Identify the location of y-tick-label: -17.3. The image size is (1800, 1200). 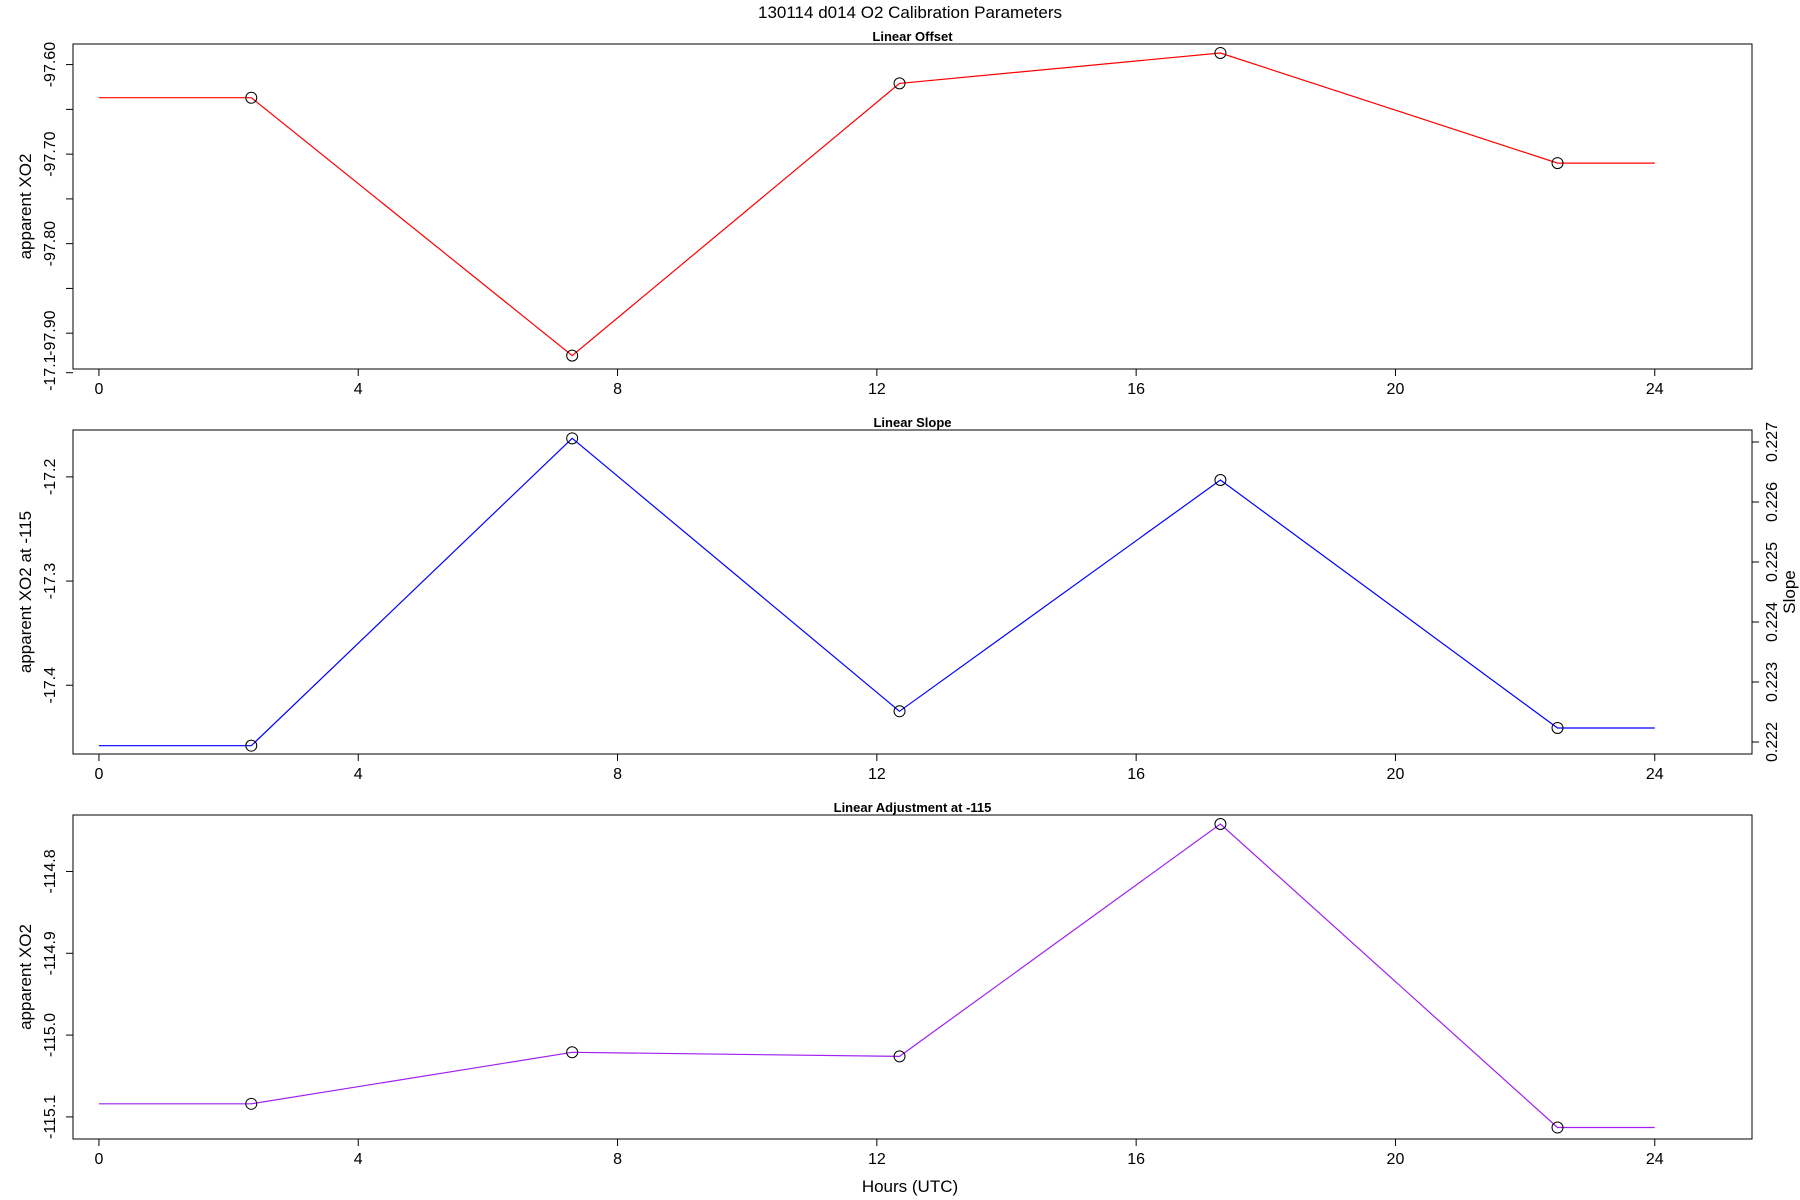
(50, 581).